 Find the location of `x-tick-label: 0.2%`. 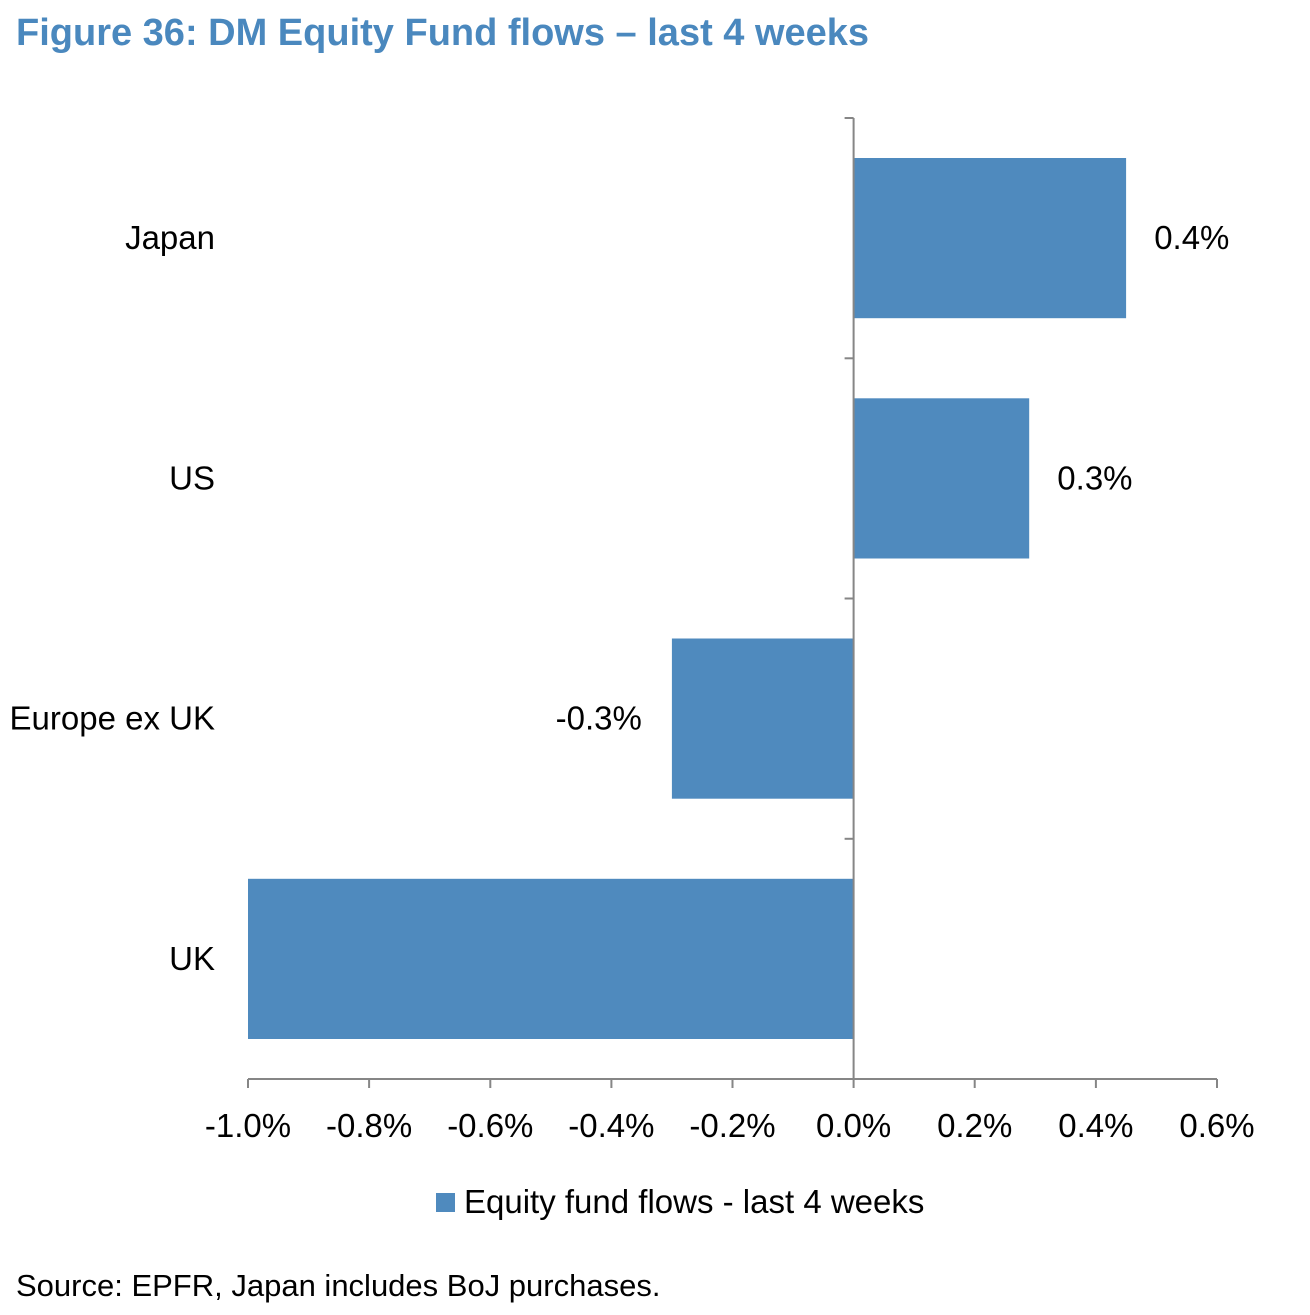

x-tick-label: 0.2% is located at coordinates (974, 1125).